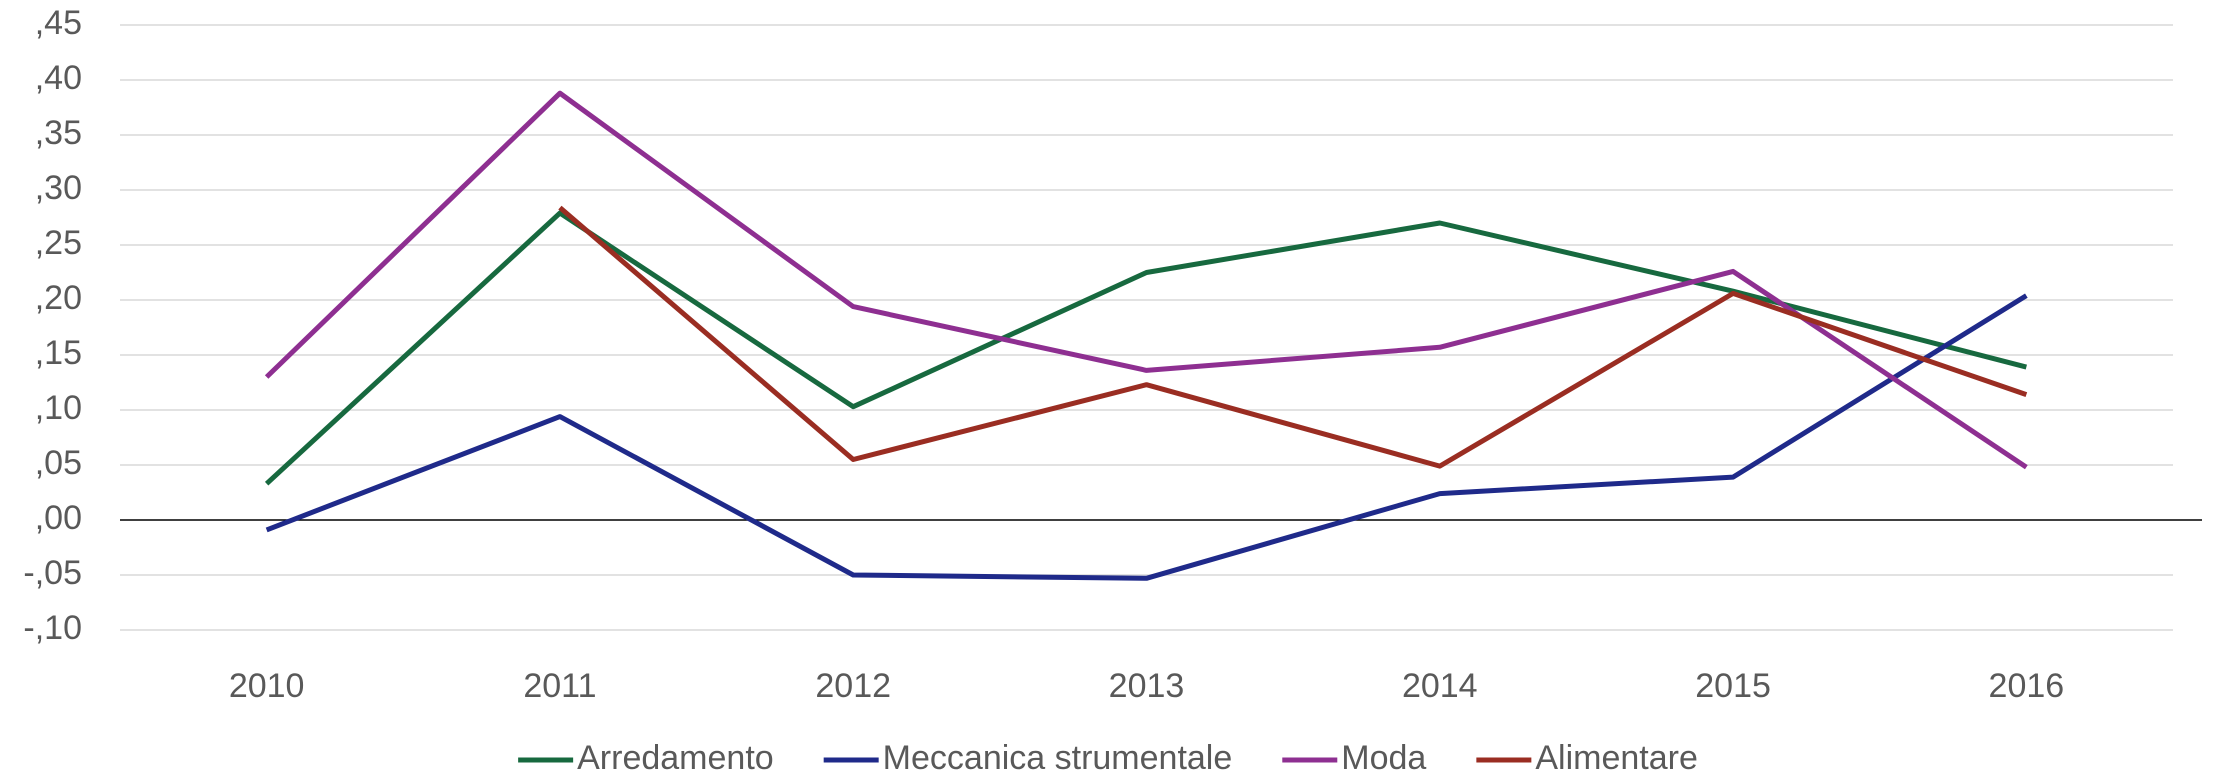 The width and height of the screenshot is (2216, 779). What do you see at coordinates (559, 686) in the screenshot?
I see `x-tick-label: 2011` at bounding box center [559, 686].